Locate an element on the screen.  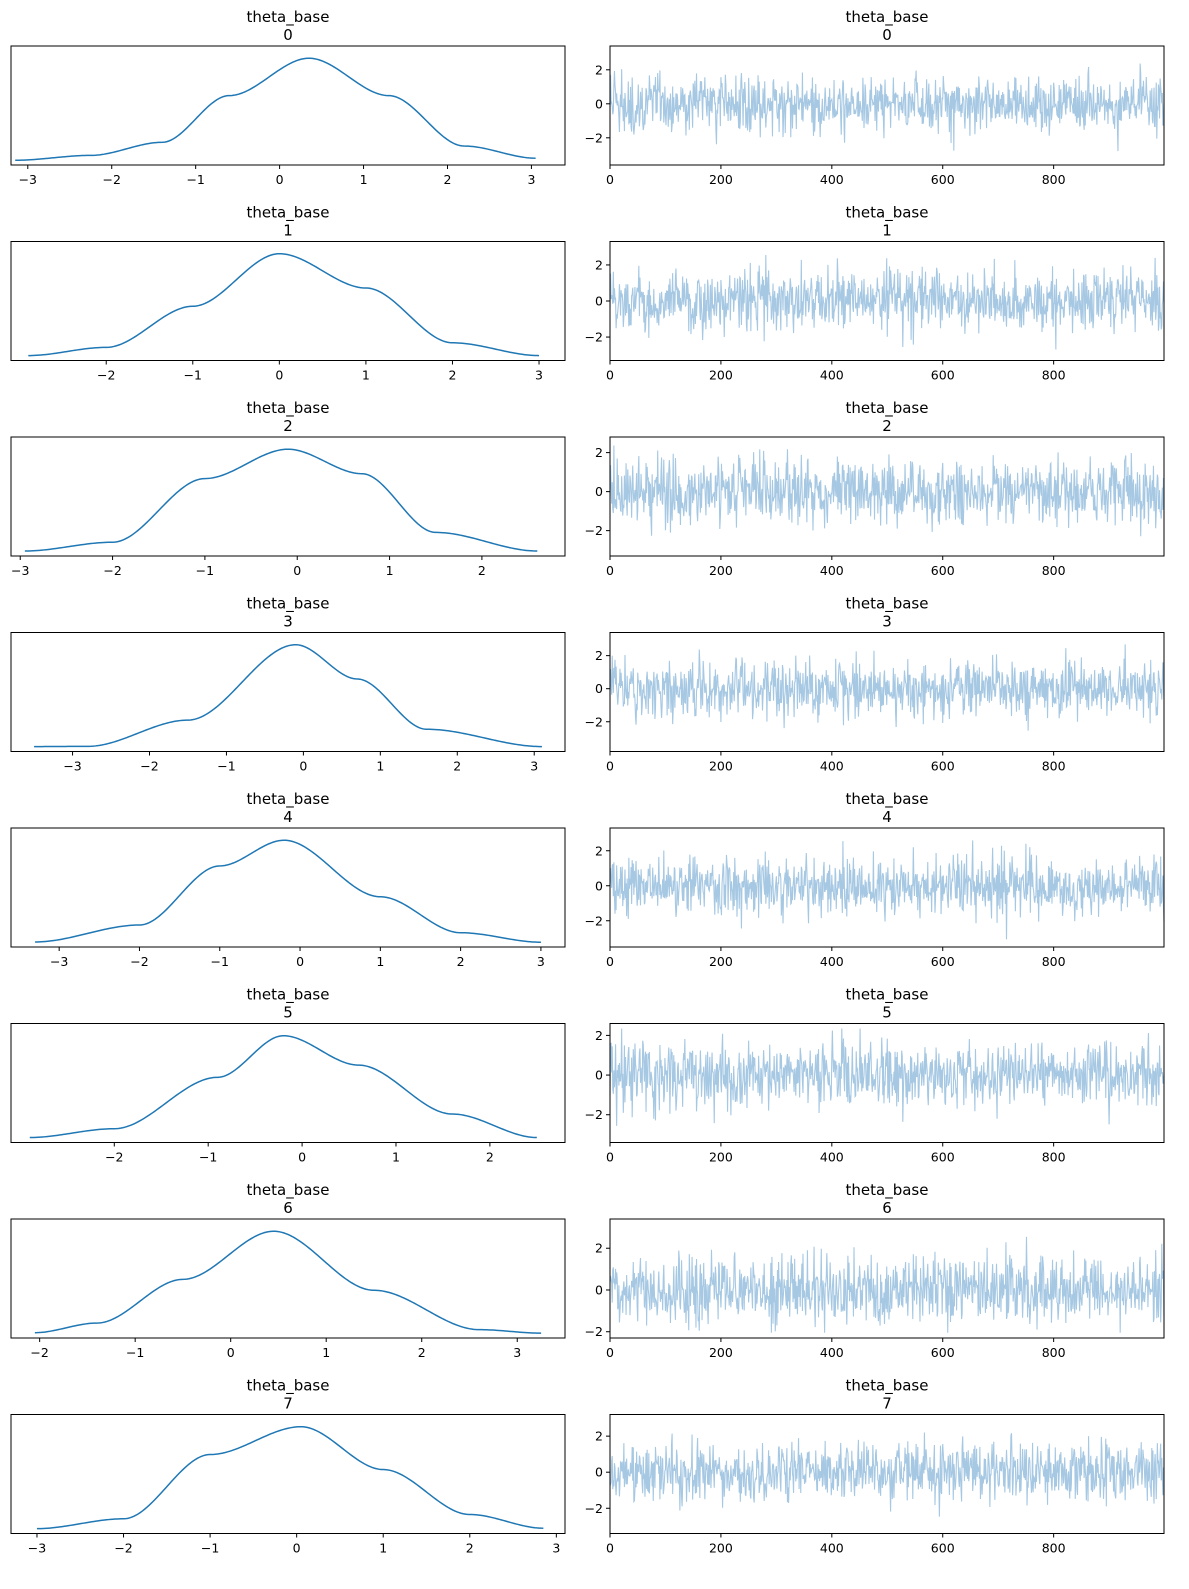
panel-subtitle: 2 is located at coordinates (288, 426).